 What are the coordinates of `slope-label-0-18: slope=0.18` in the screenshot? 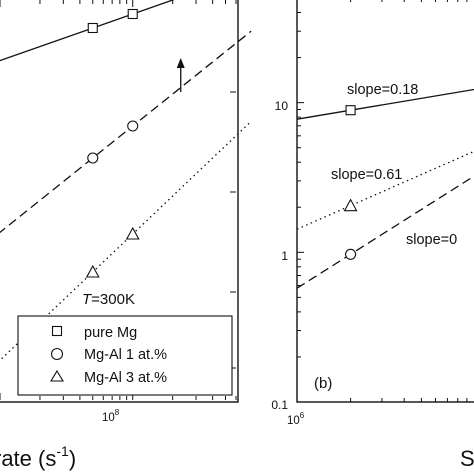 It's located at (382, 90).